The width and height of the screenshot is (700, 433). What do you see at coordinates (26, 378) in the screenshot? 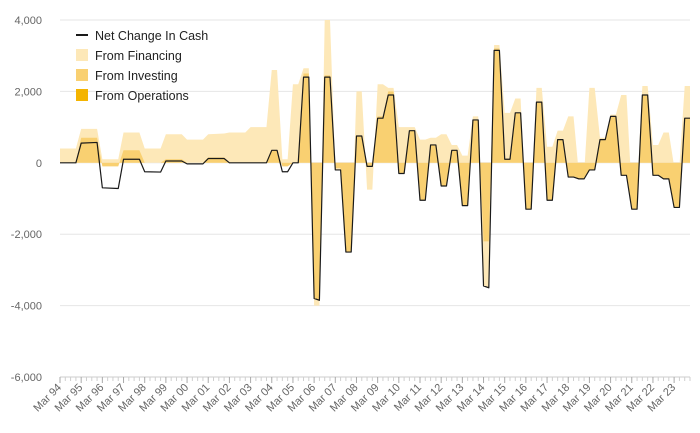
I see `y-tick-label: -6,000` at bounding box center [26, 378].